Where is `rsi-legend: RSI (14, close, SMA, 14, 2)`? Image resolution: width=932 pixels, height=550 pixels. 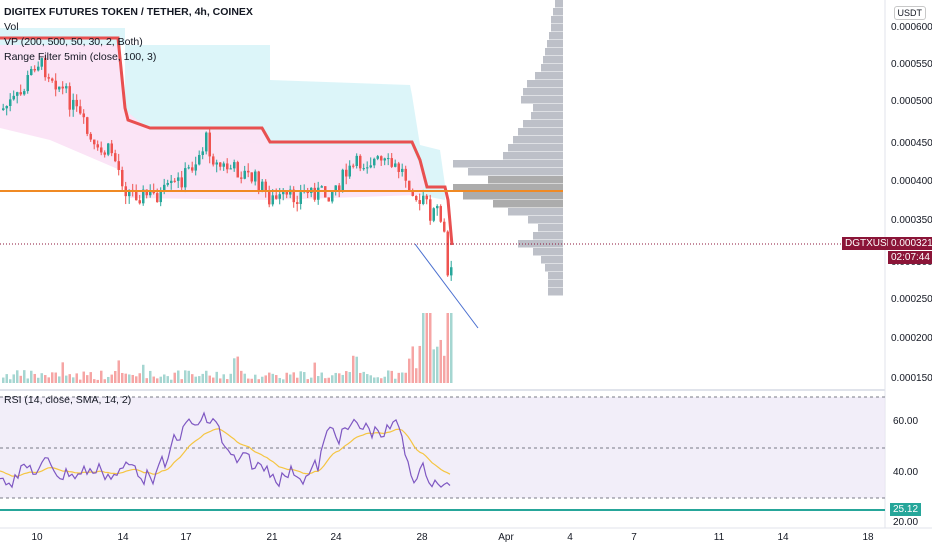 rsi-legend: RSI (14, close, SMA, 14, 2) is located at coordinates (68, 400).